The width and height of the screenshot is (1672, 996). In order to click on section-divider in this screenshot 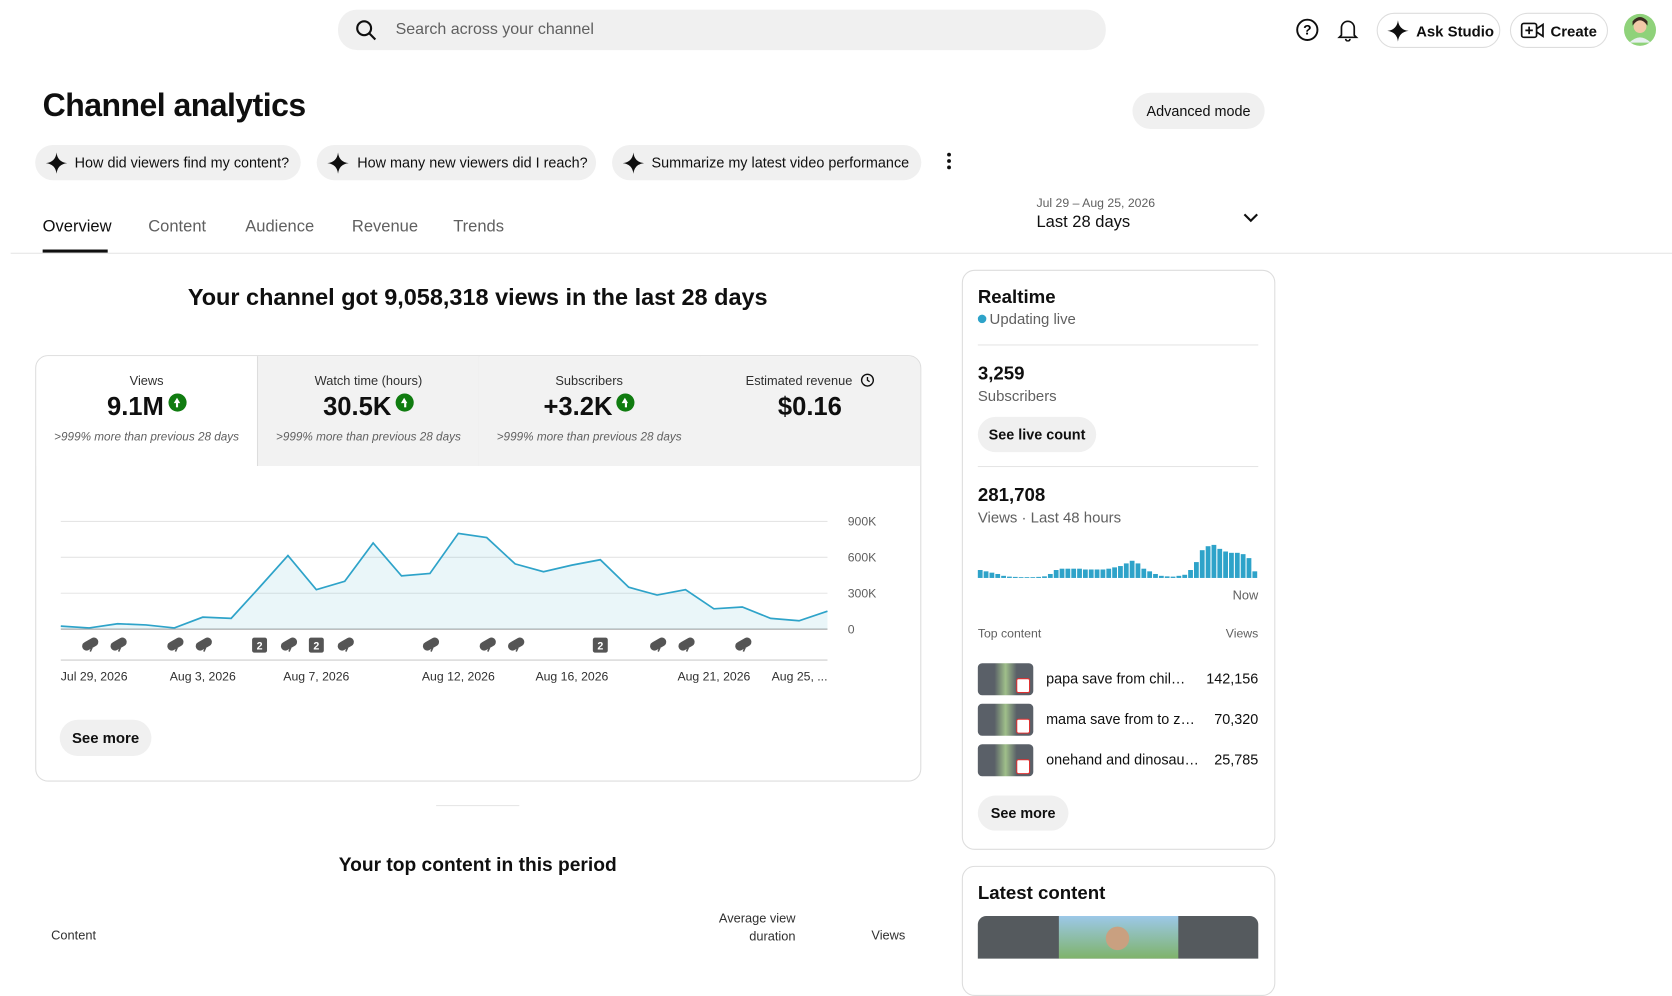, I will do `click(478, 806)`.